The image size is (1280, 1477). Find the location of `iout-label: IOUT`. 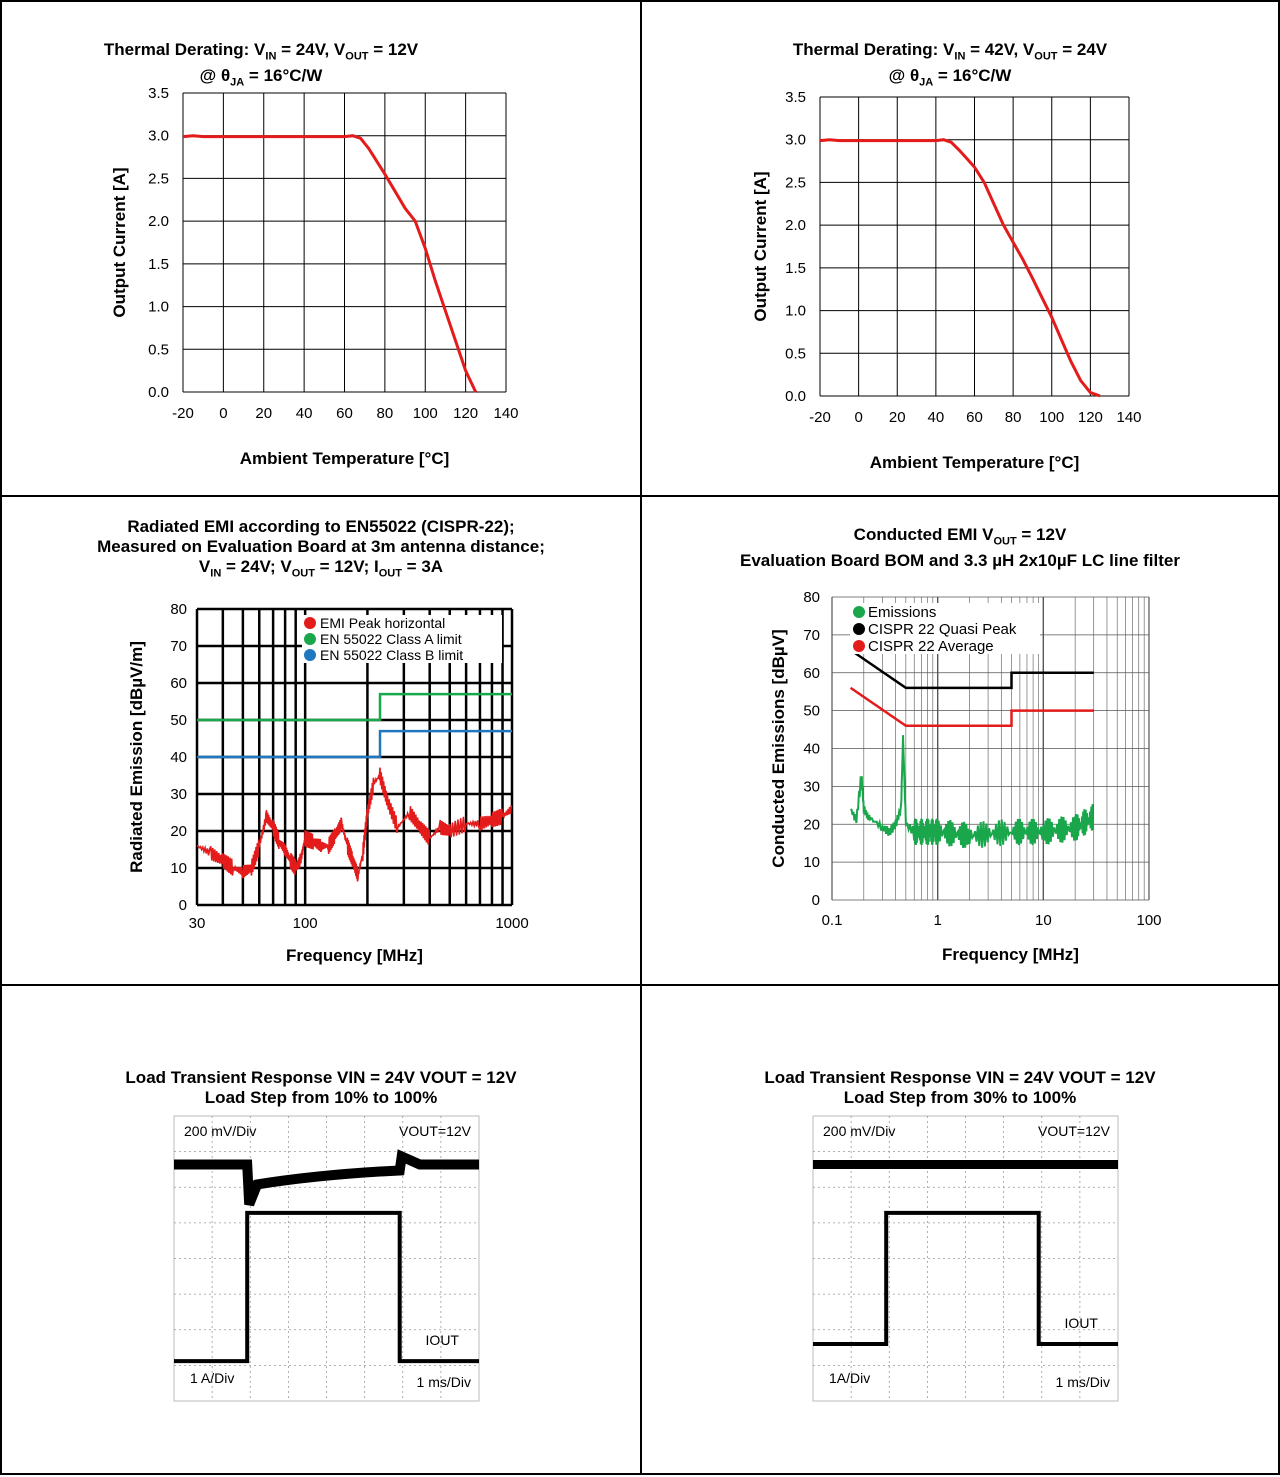

iout-label: IOUT is located at coordinates (443, 1340).